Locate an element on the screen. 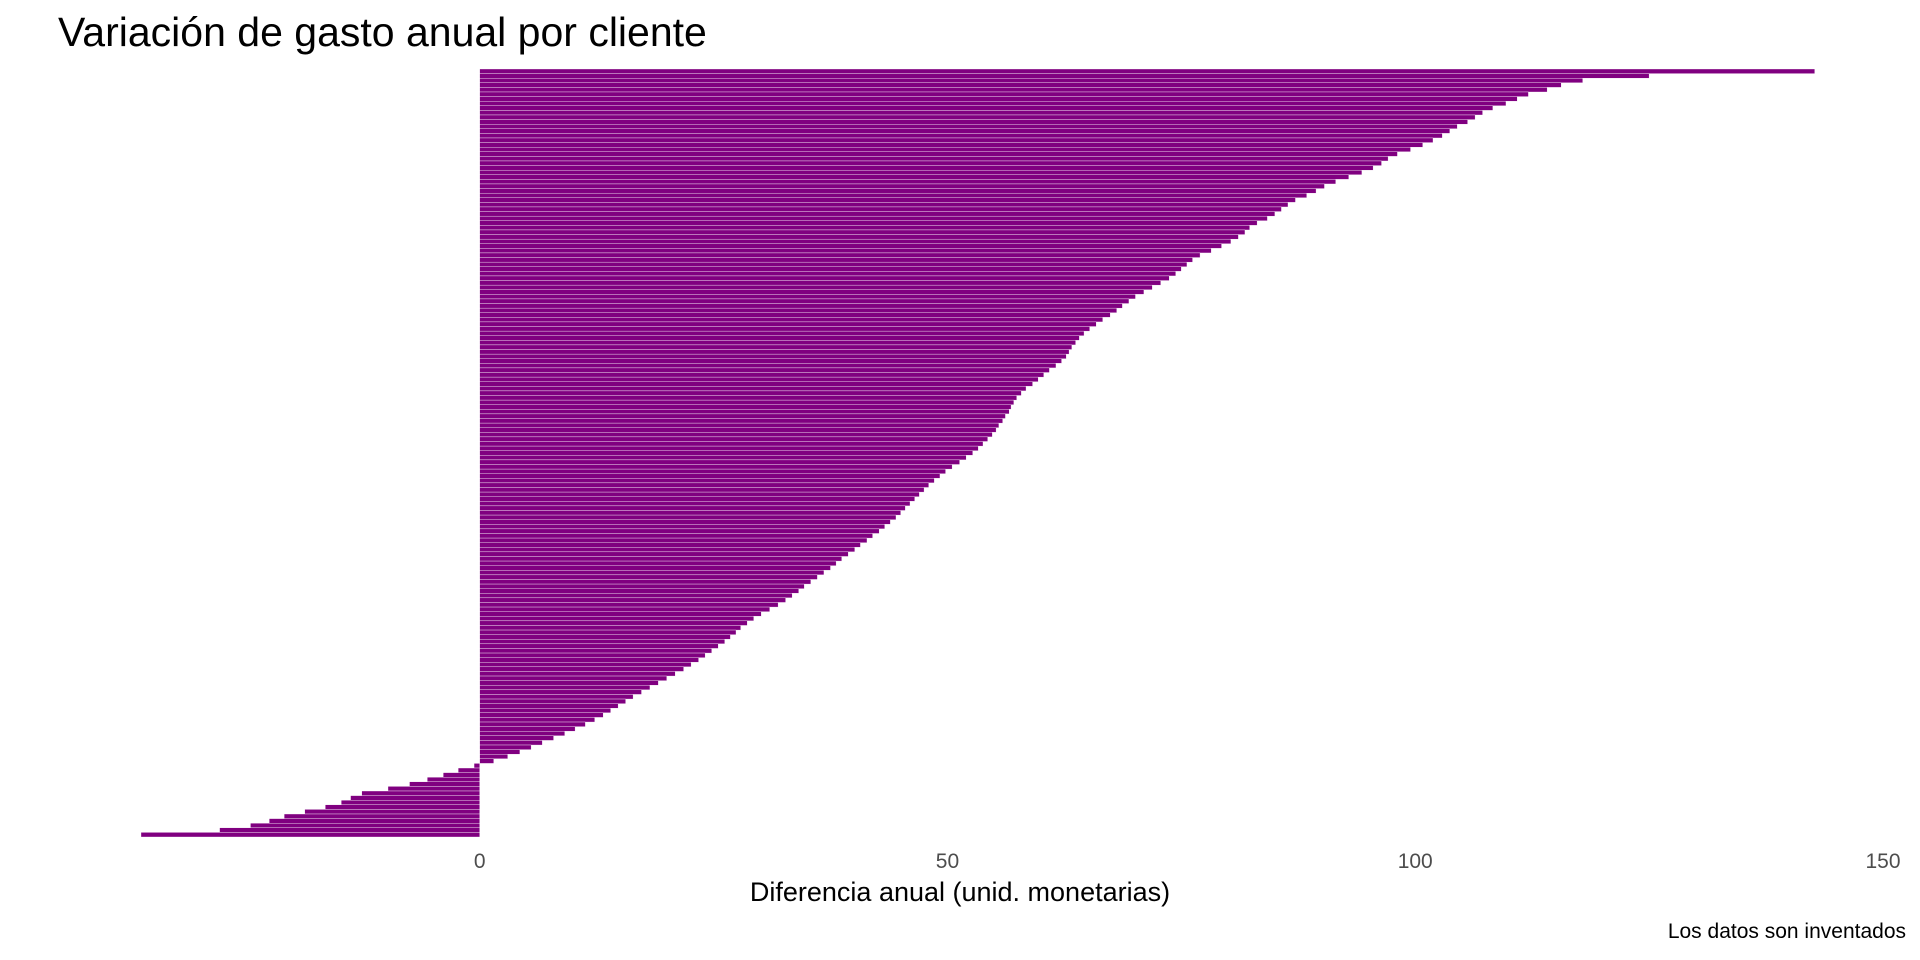  x-tick-label-50: 50 is located at coordinates (947, 861).